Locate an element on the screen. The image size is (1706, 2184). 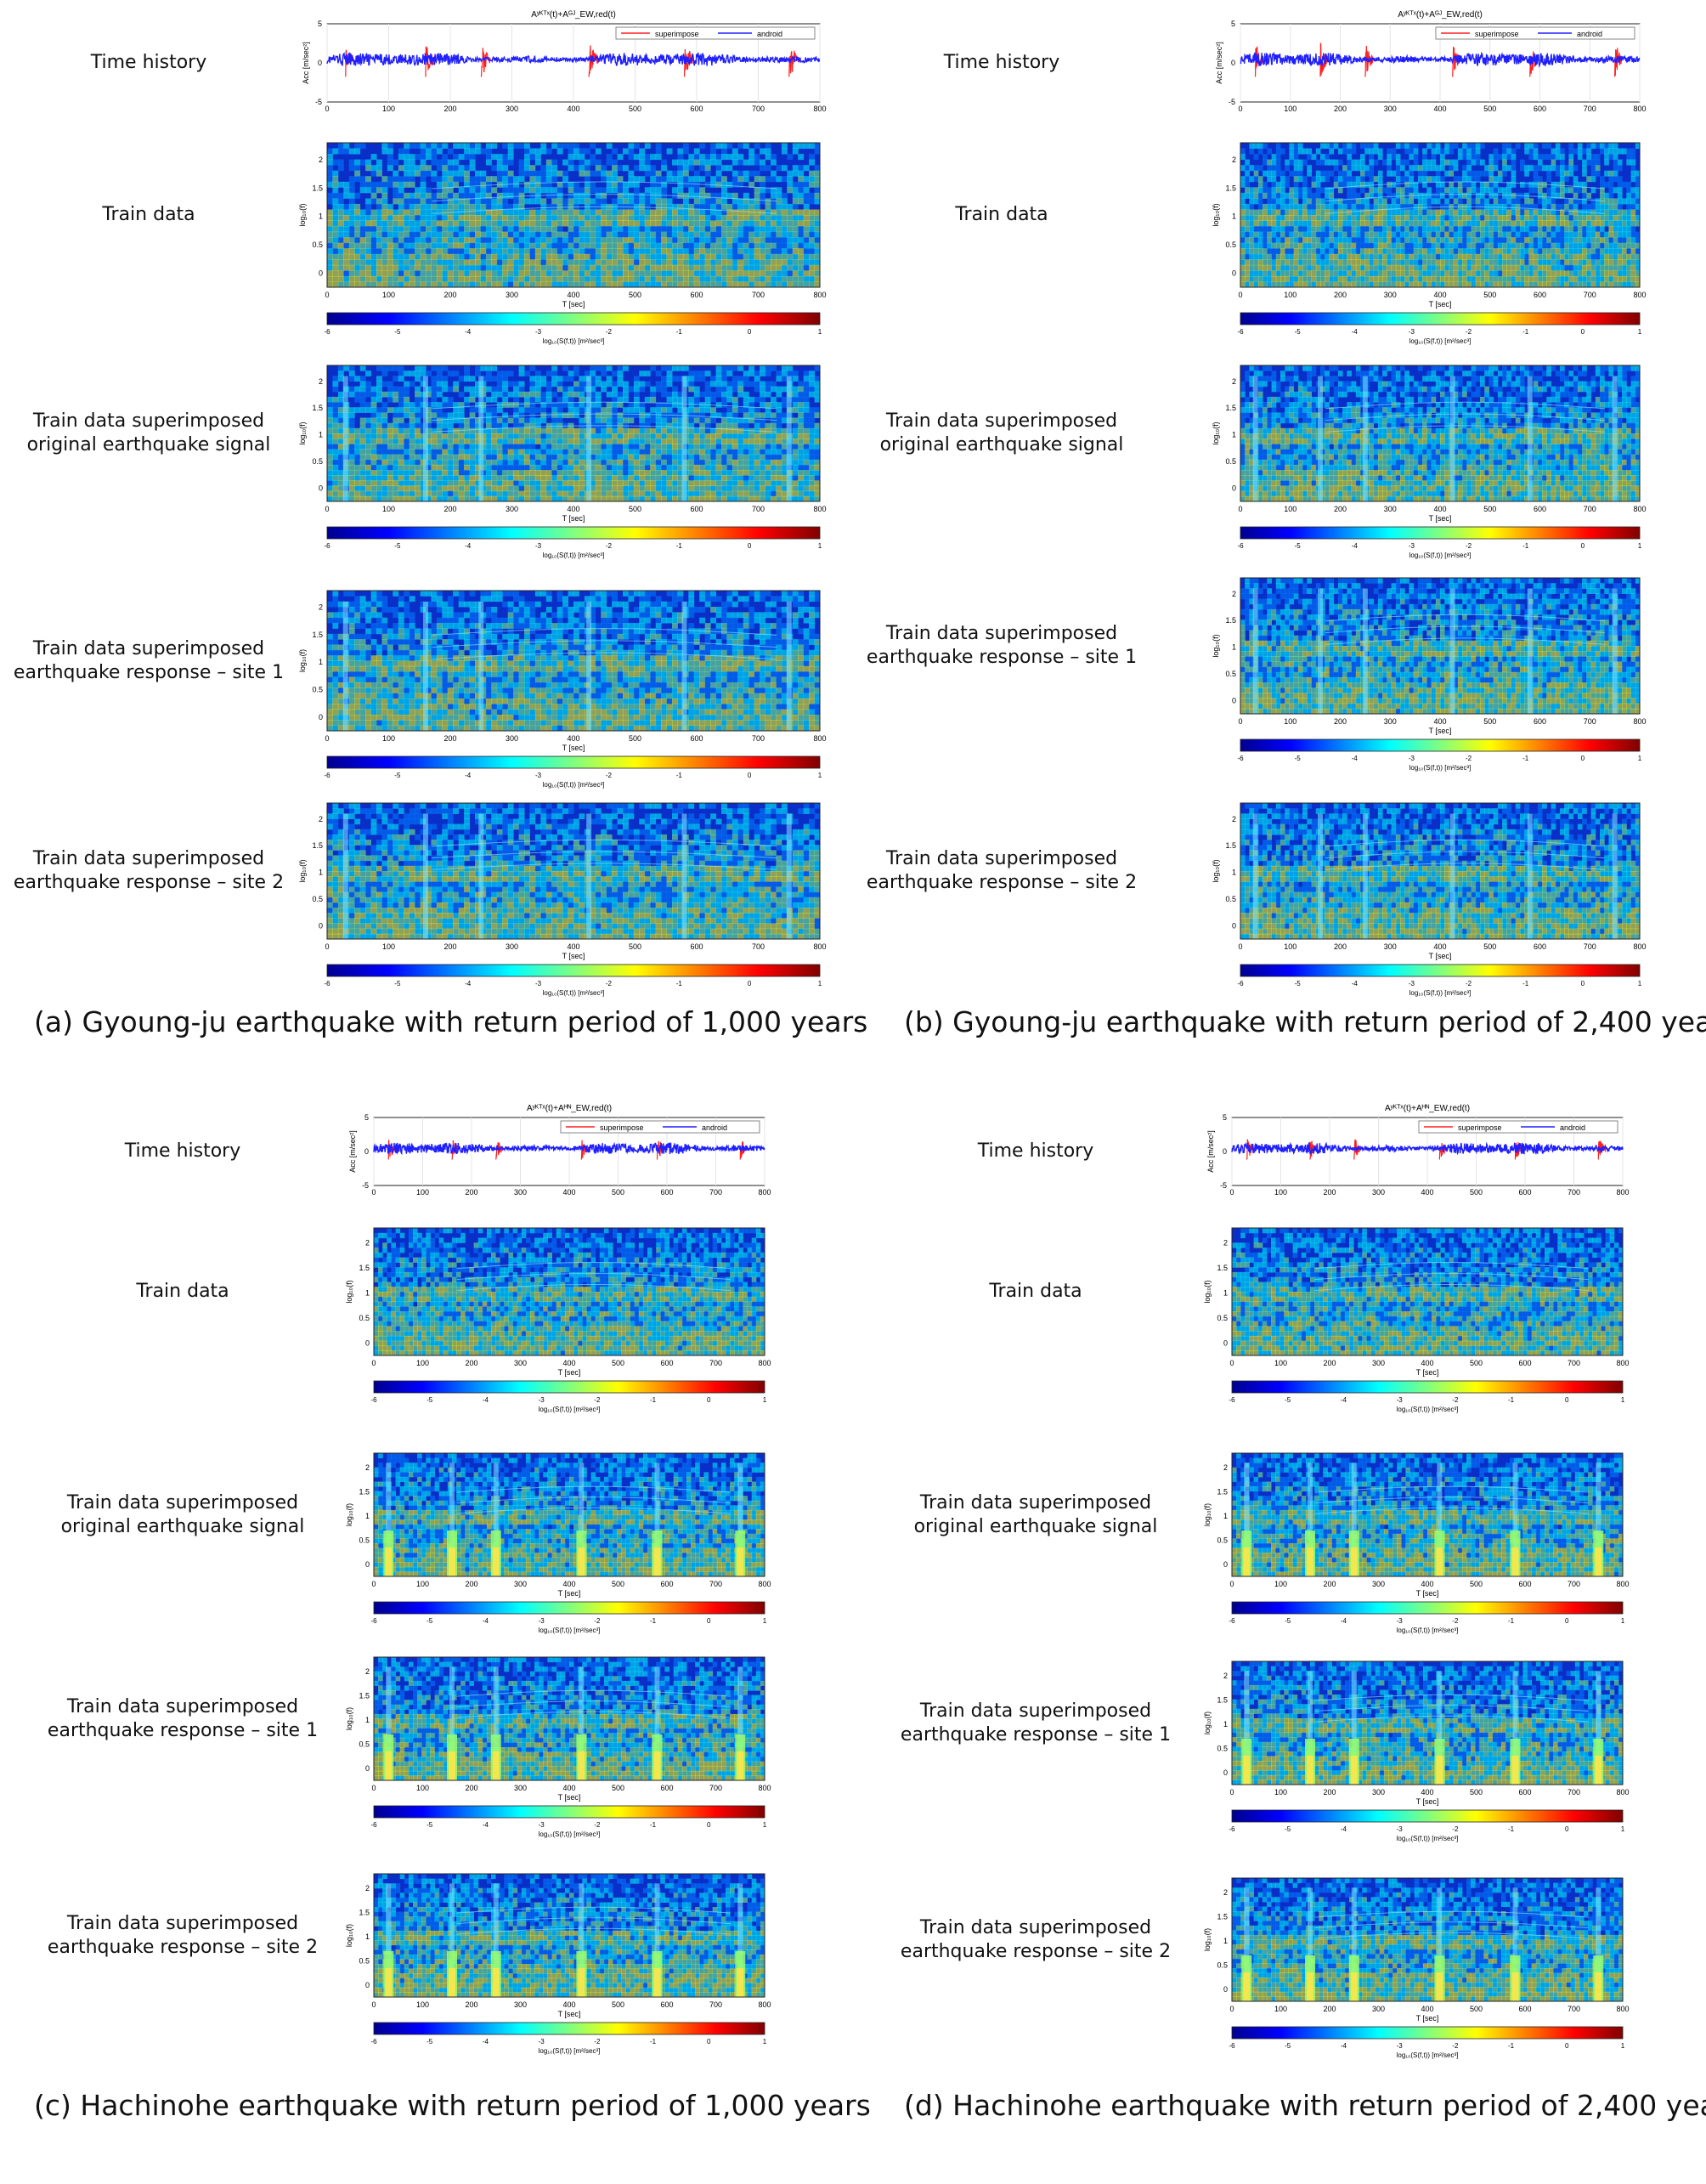
spectrogram-y-axis-label: log₁₀(f) is located at coordinates (303, 214).